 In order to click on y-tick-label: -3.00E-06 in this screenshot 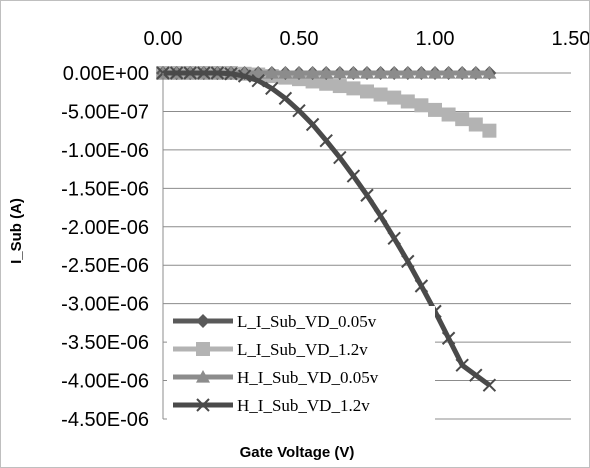, I will do `click(105, 305)`.